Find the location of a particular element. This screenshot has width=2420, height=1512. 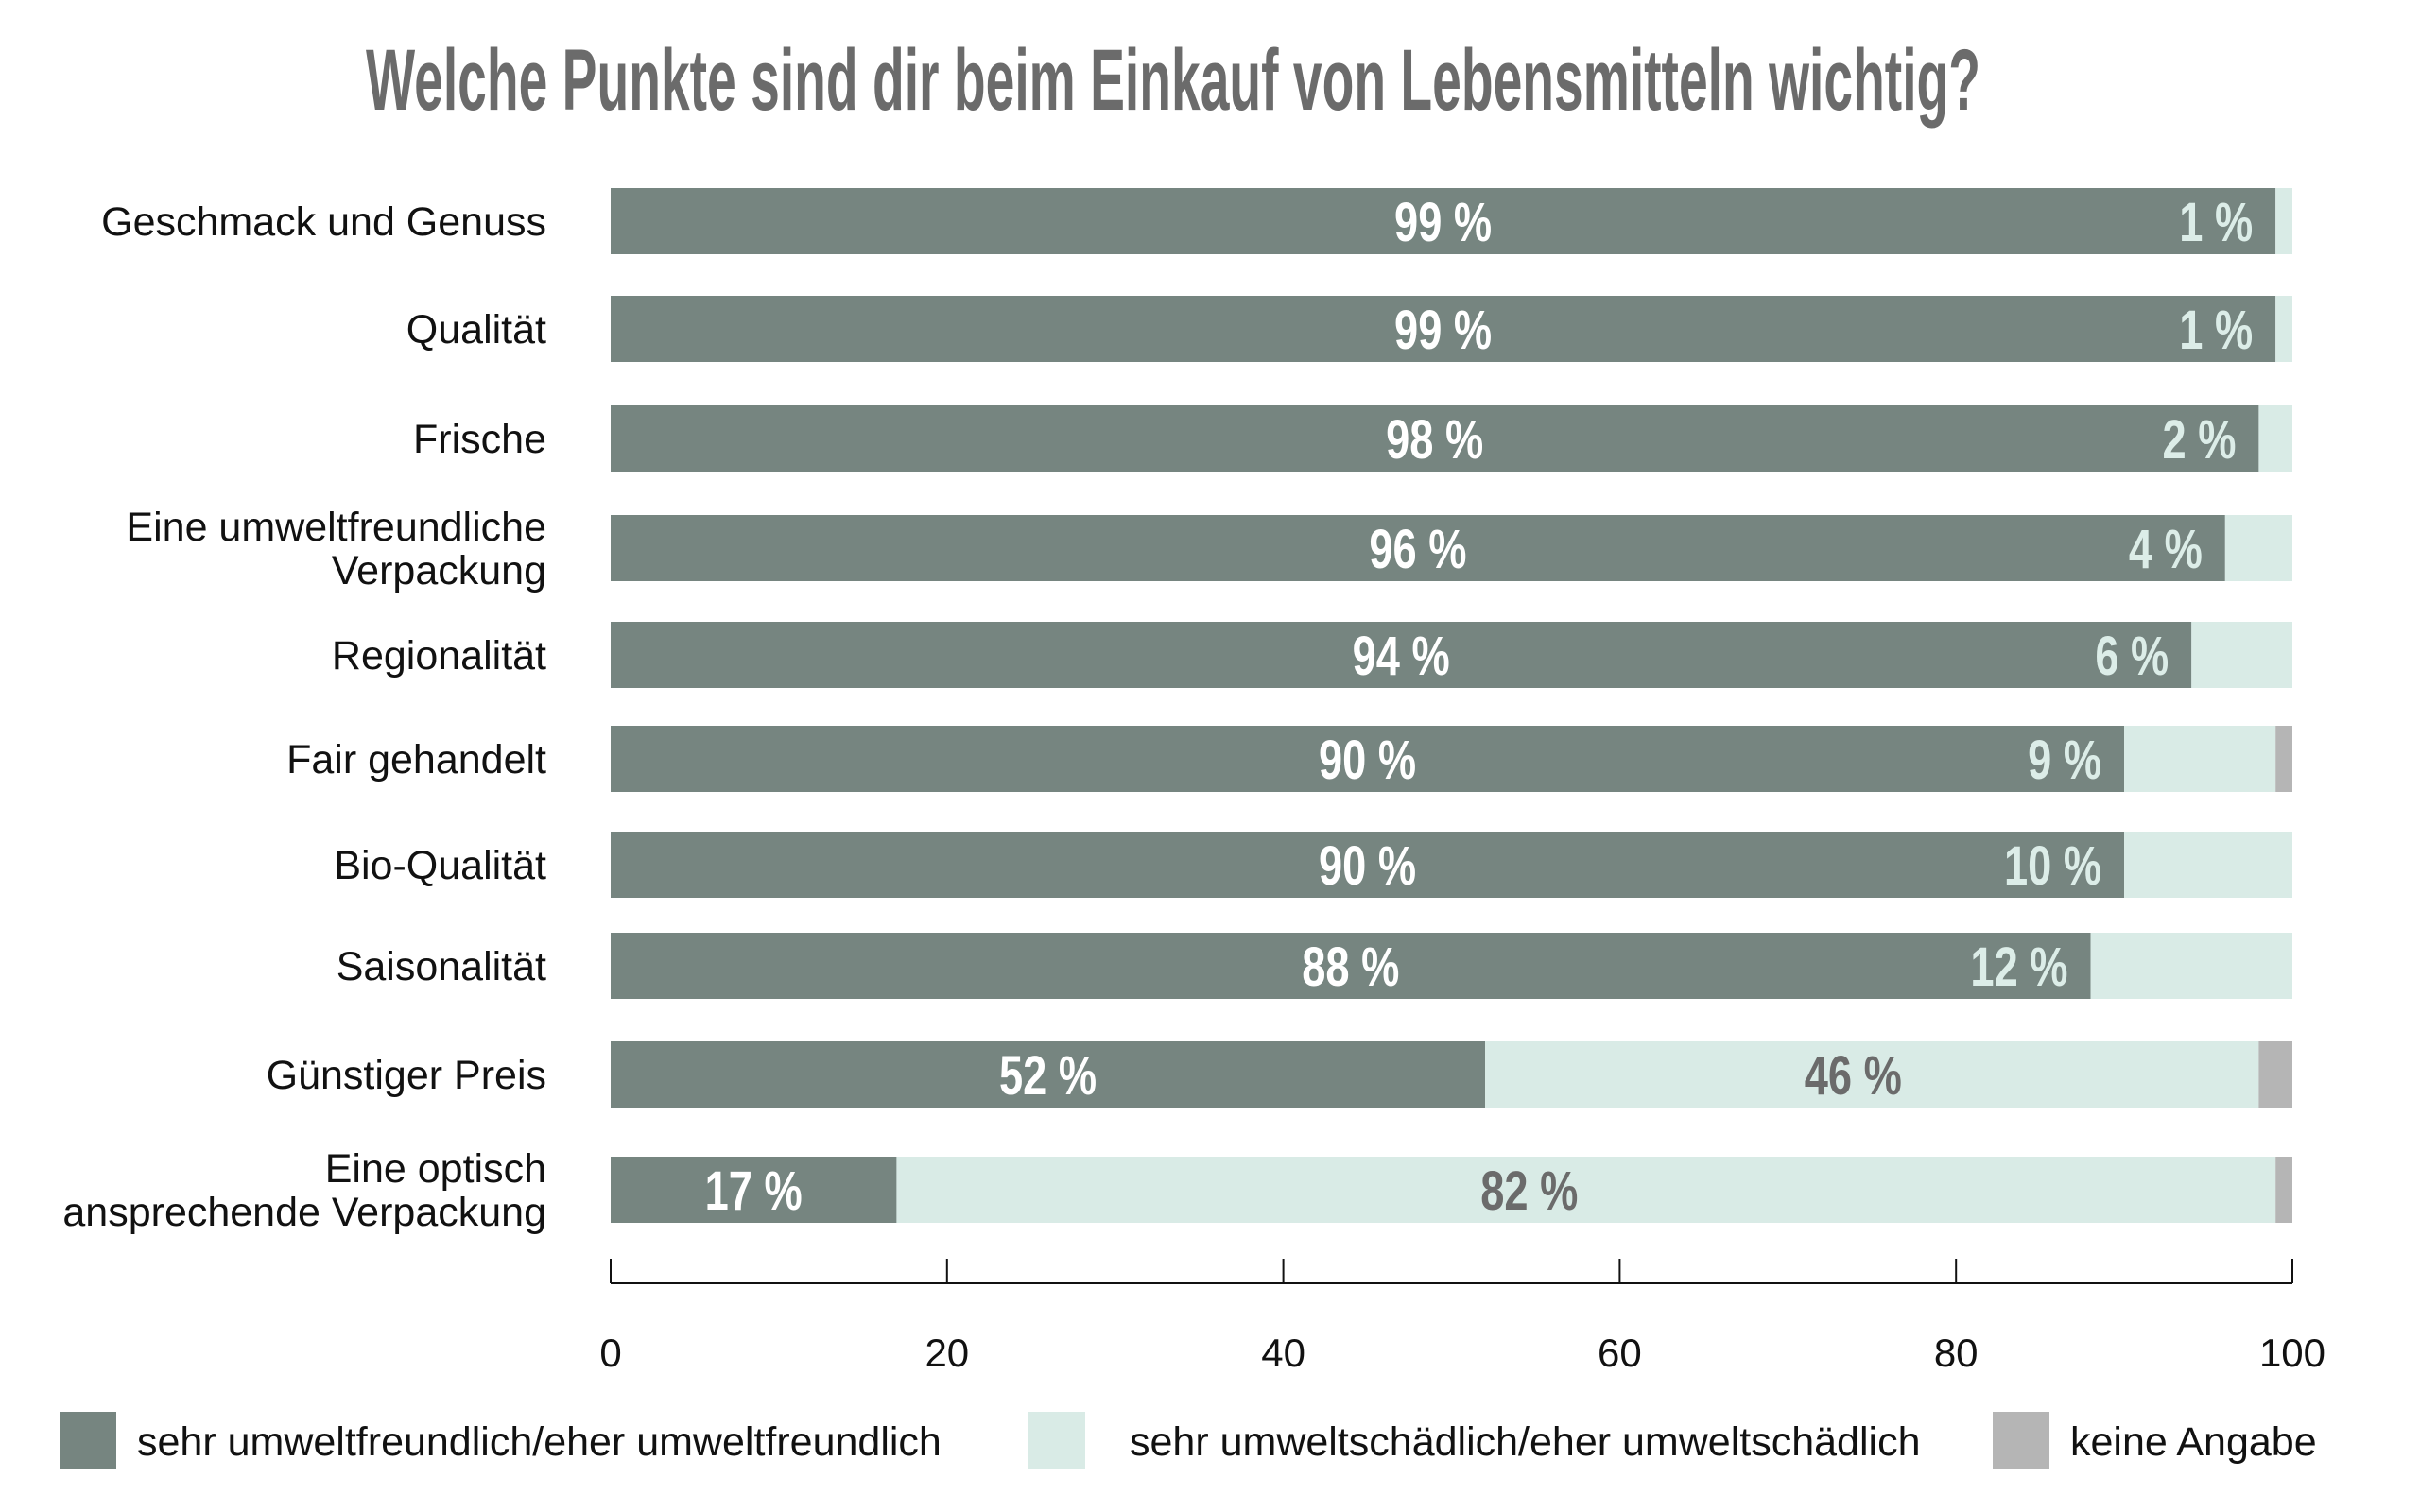

value-label: 98 % is located at coordinates (1434, 441).